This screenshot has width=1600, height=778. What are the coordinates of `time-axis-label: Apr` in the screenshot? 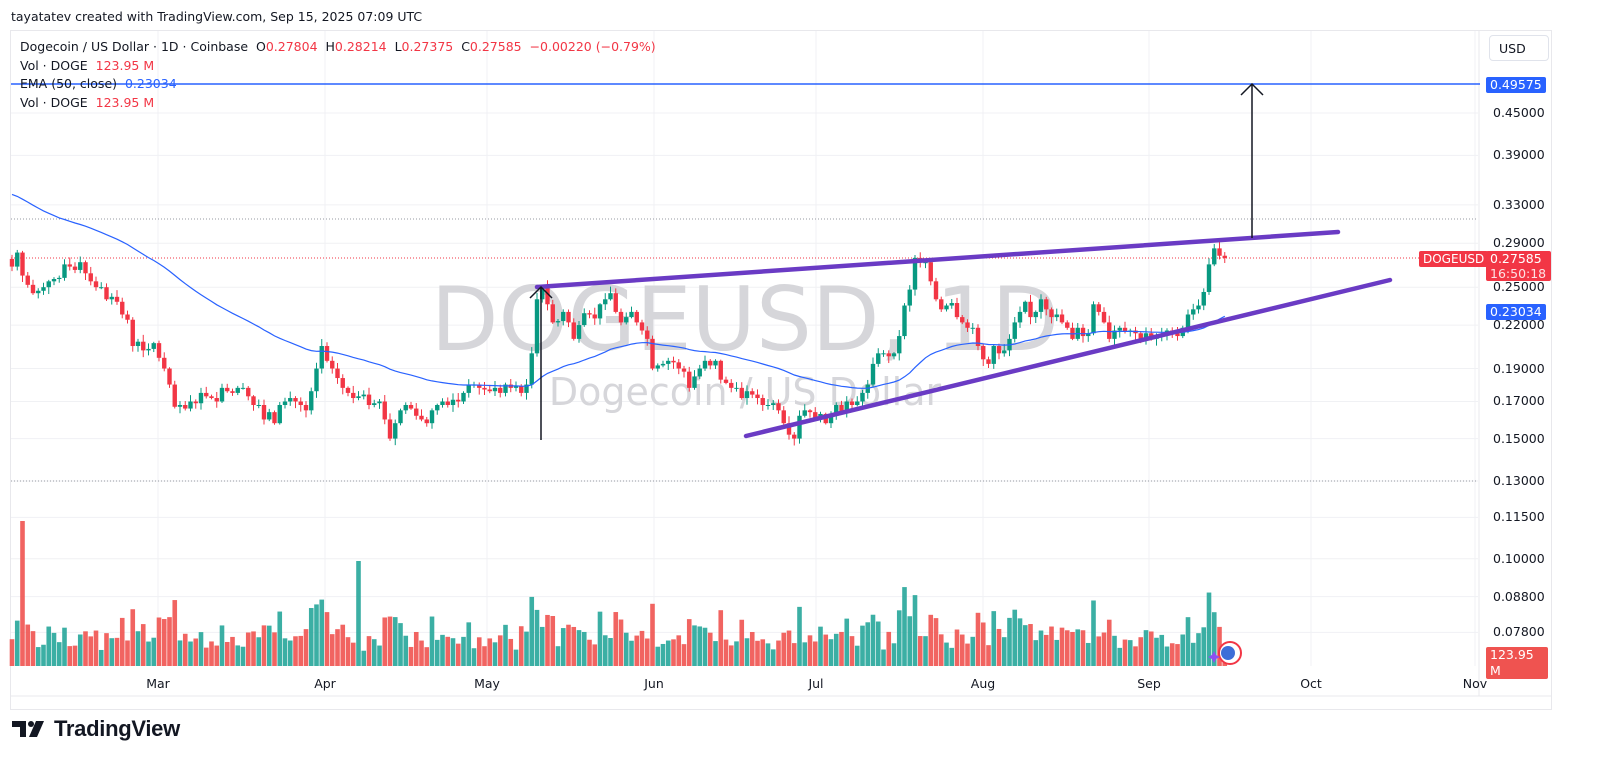 It's located at (325, 683).